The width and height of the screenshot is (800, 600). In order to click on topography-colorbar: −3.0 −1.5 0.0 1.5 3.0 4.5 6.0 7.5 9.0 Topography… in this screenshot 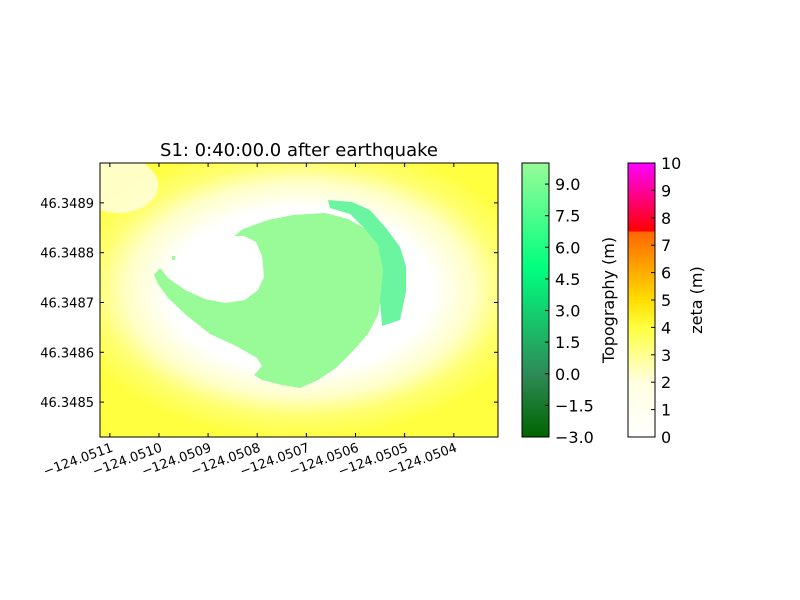, I will do `click(569, 304)`.